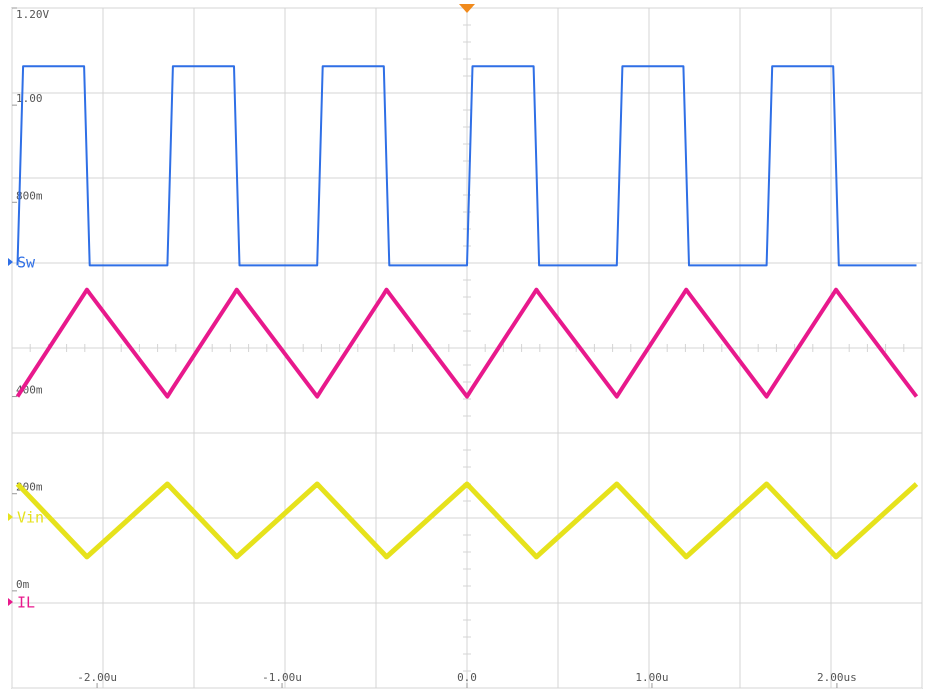 The image size is (937, 698). I want to click on y-tick-label: 1.20V, so click(32, 14).